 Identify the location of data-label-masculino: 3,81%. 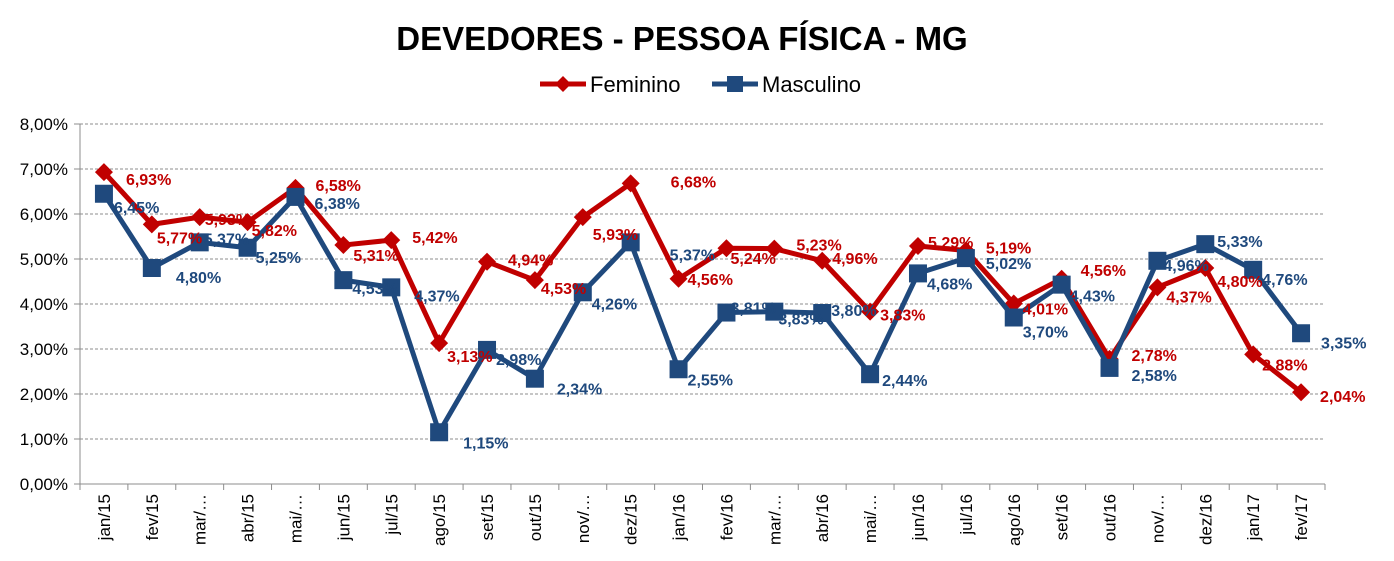
(752, 309).